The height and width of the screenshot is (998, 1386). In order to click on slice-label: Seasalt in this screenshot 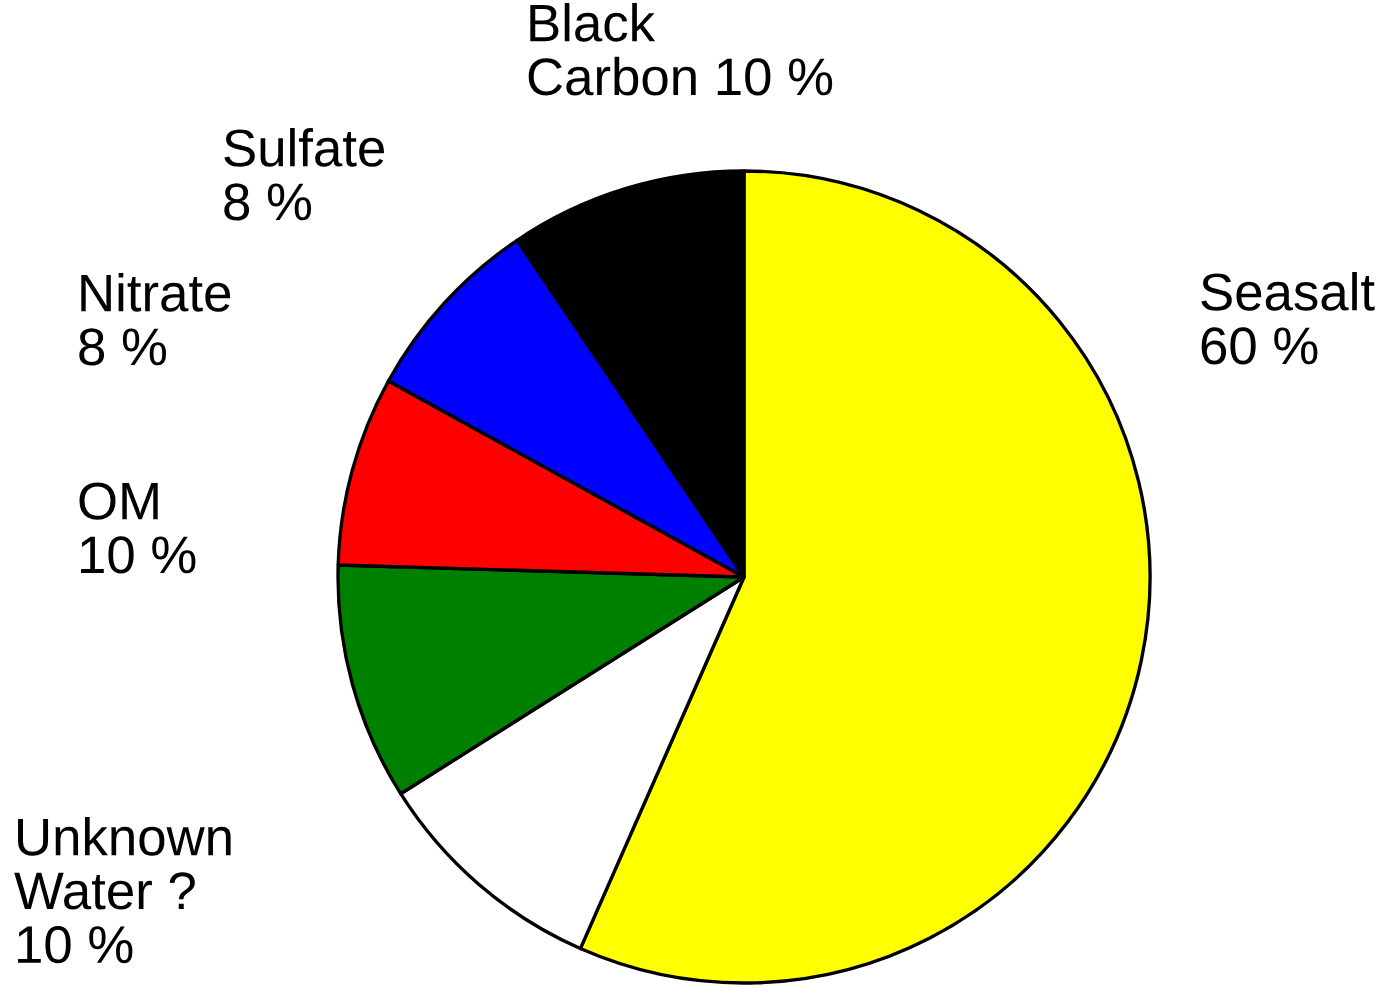, I will do `click(1288, 291)`.